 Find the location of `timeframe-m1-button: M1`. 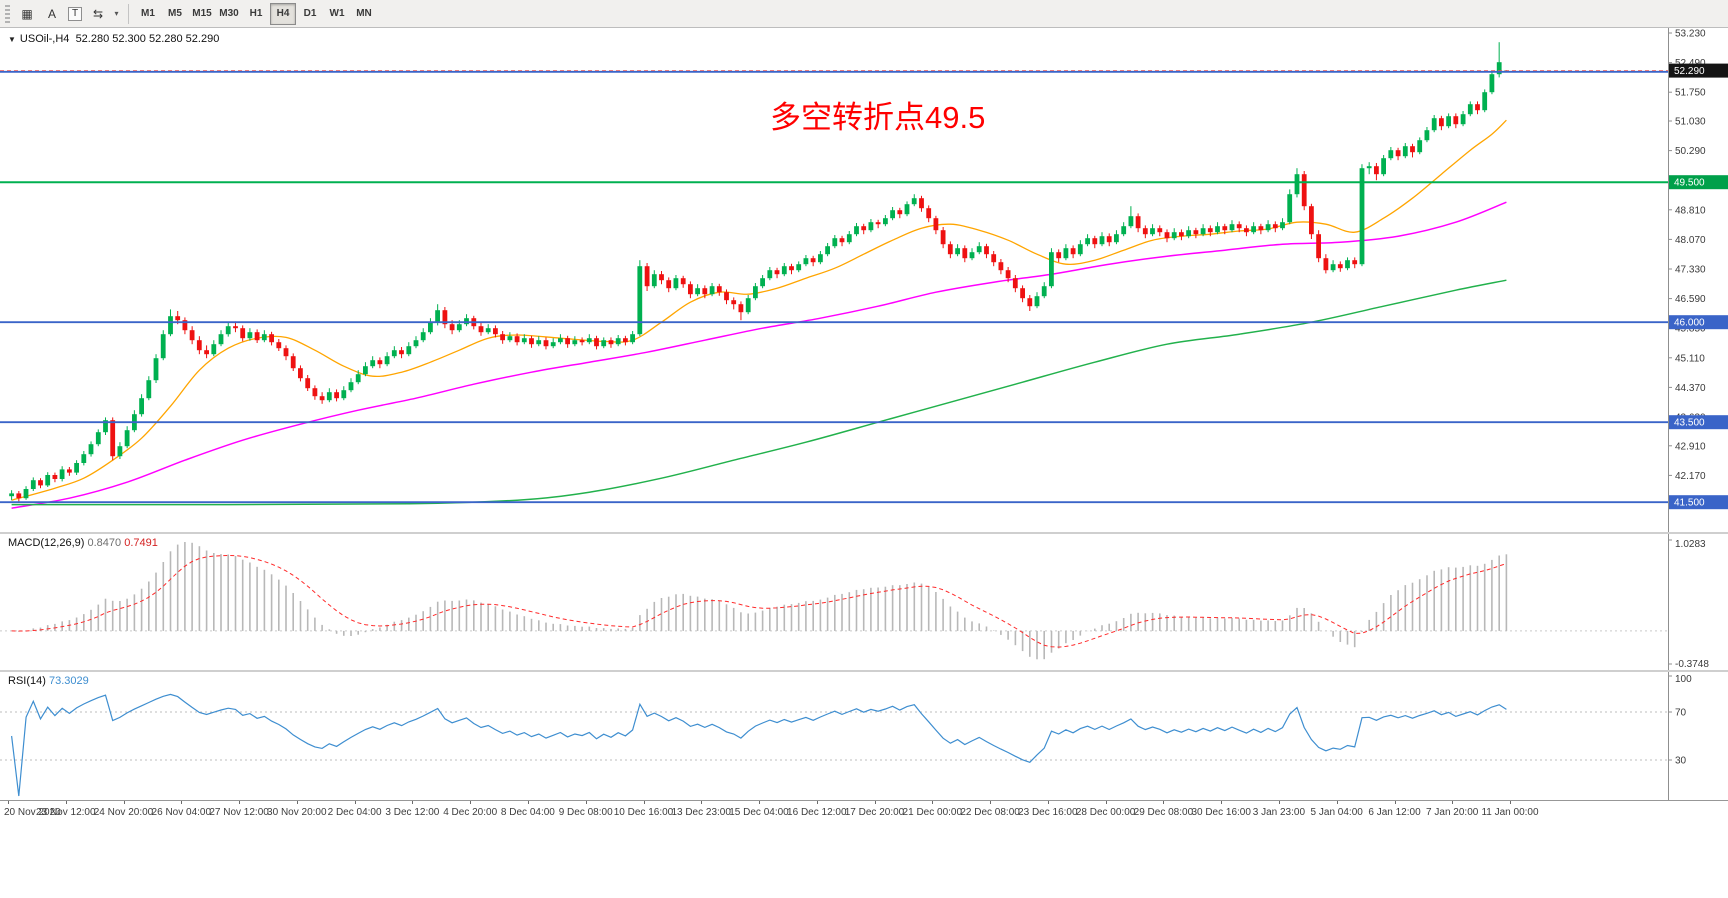

timeframe-m1-button: M1 is located at coordinates (148, 13).